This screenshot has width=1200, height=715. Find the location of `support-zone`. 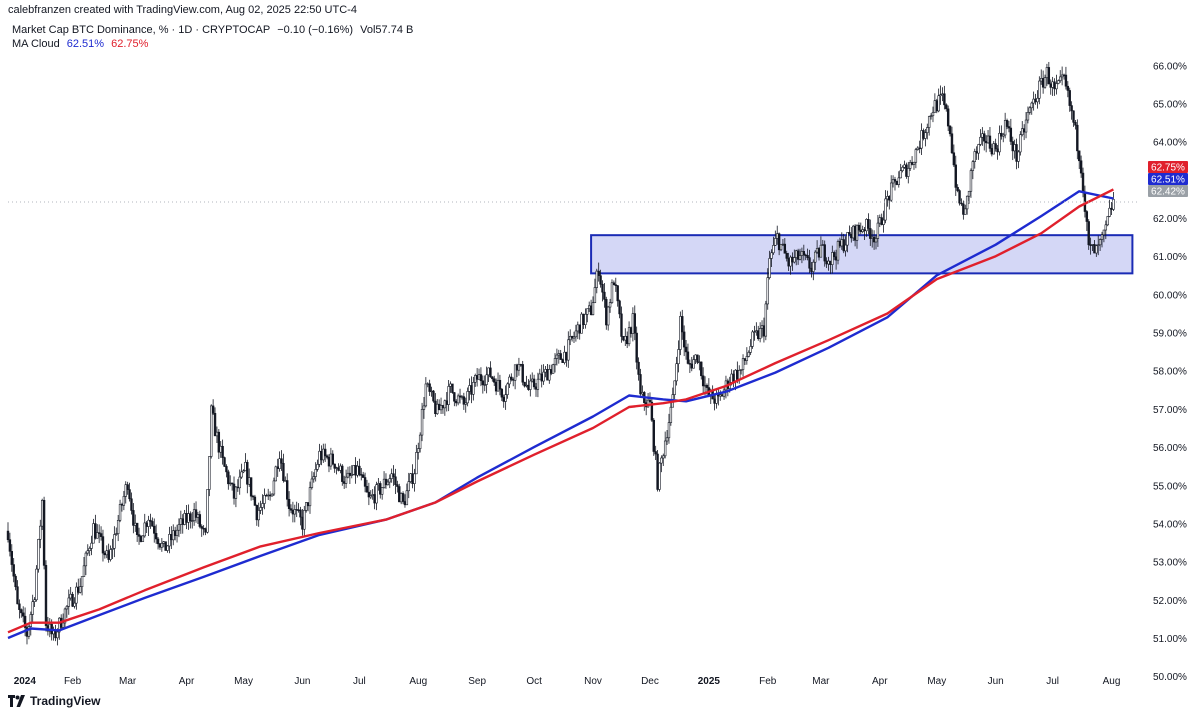

support-zone is located at coordinates (862, 254).